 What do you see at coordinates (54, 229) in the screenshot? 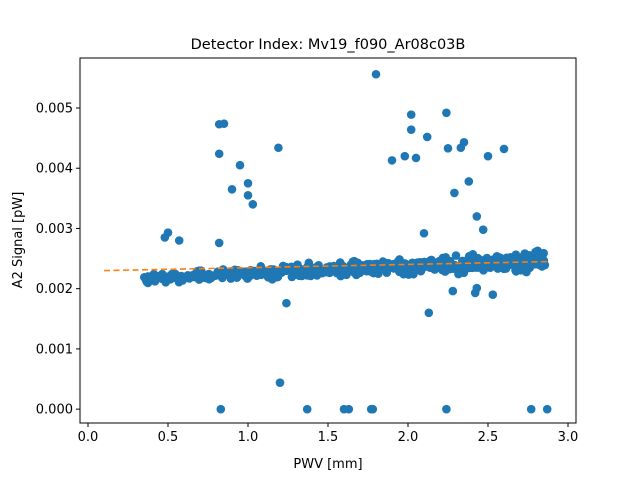
I see `y-tick-label: 0.003` at bounding box center [54, 229].